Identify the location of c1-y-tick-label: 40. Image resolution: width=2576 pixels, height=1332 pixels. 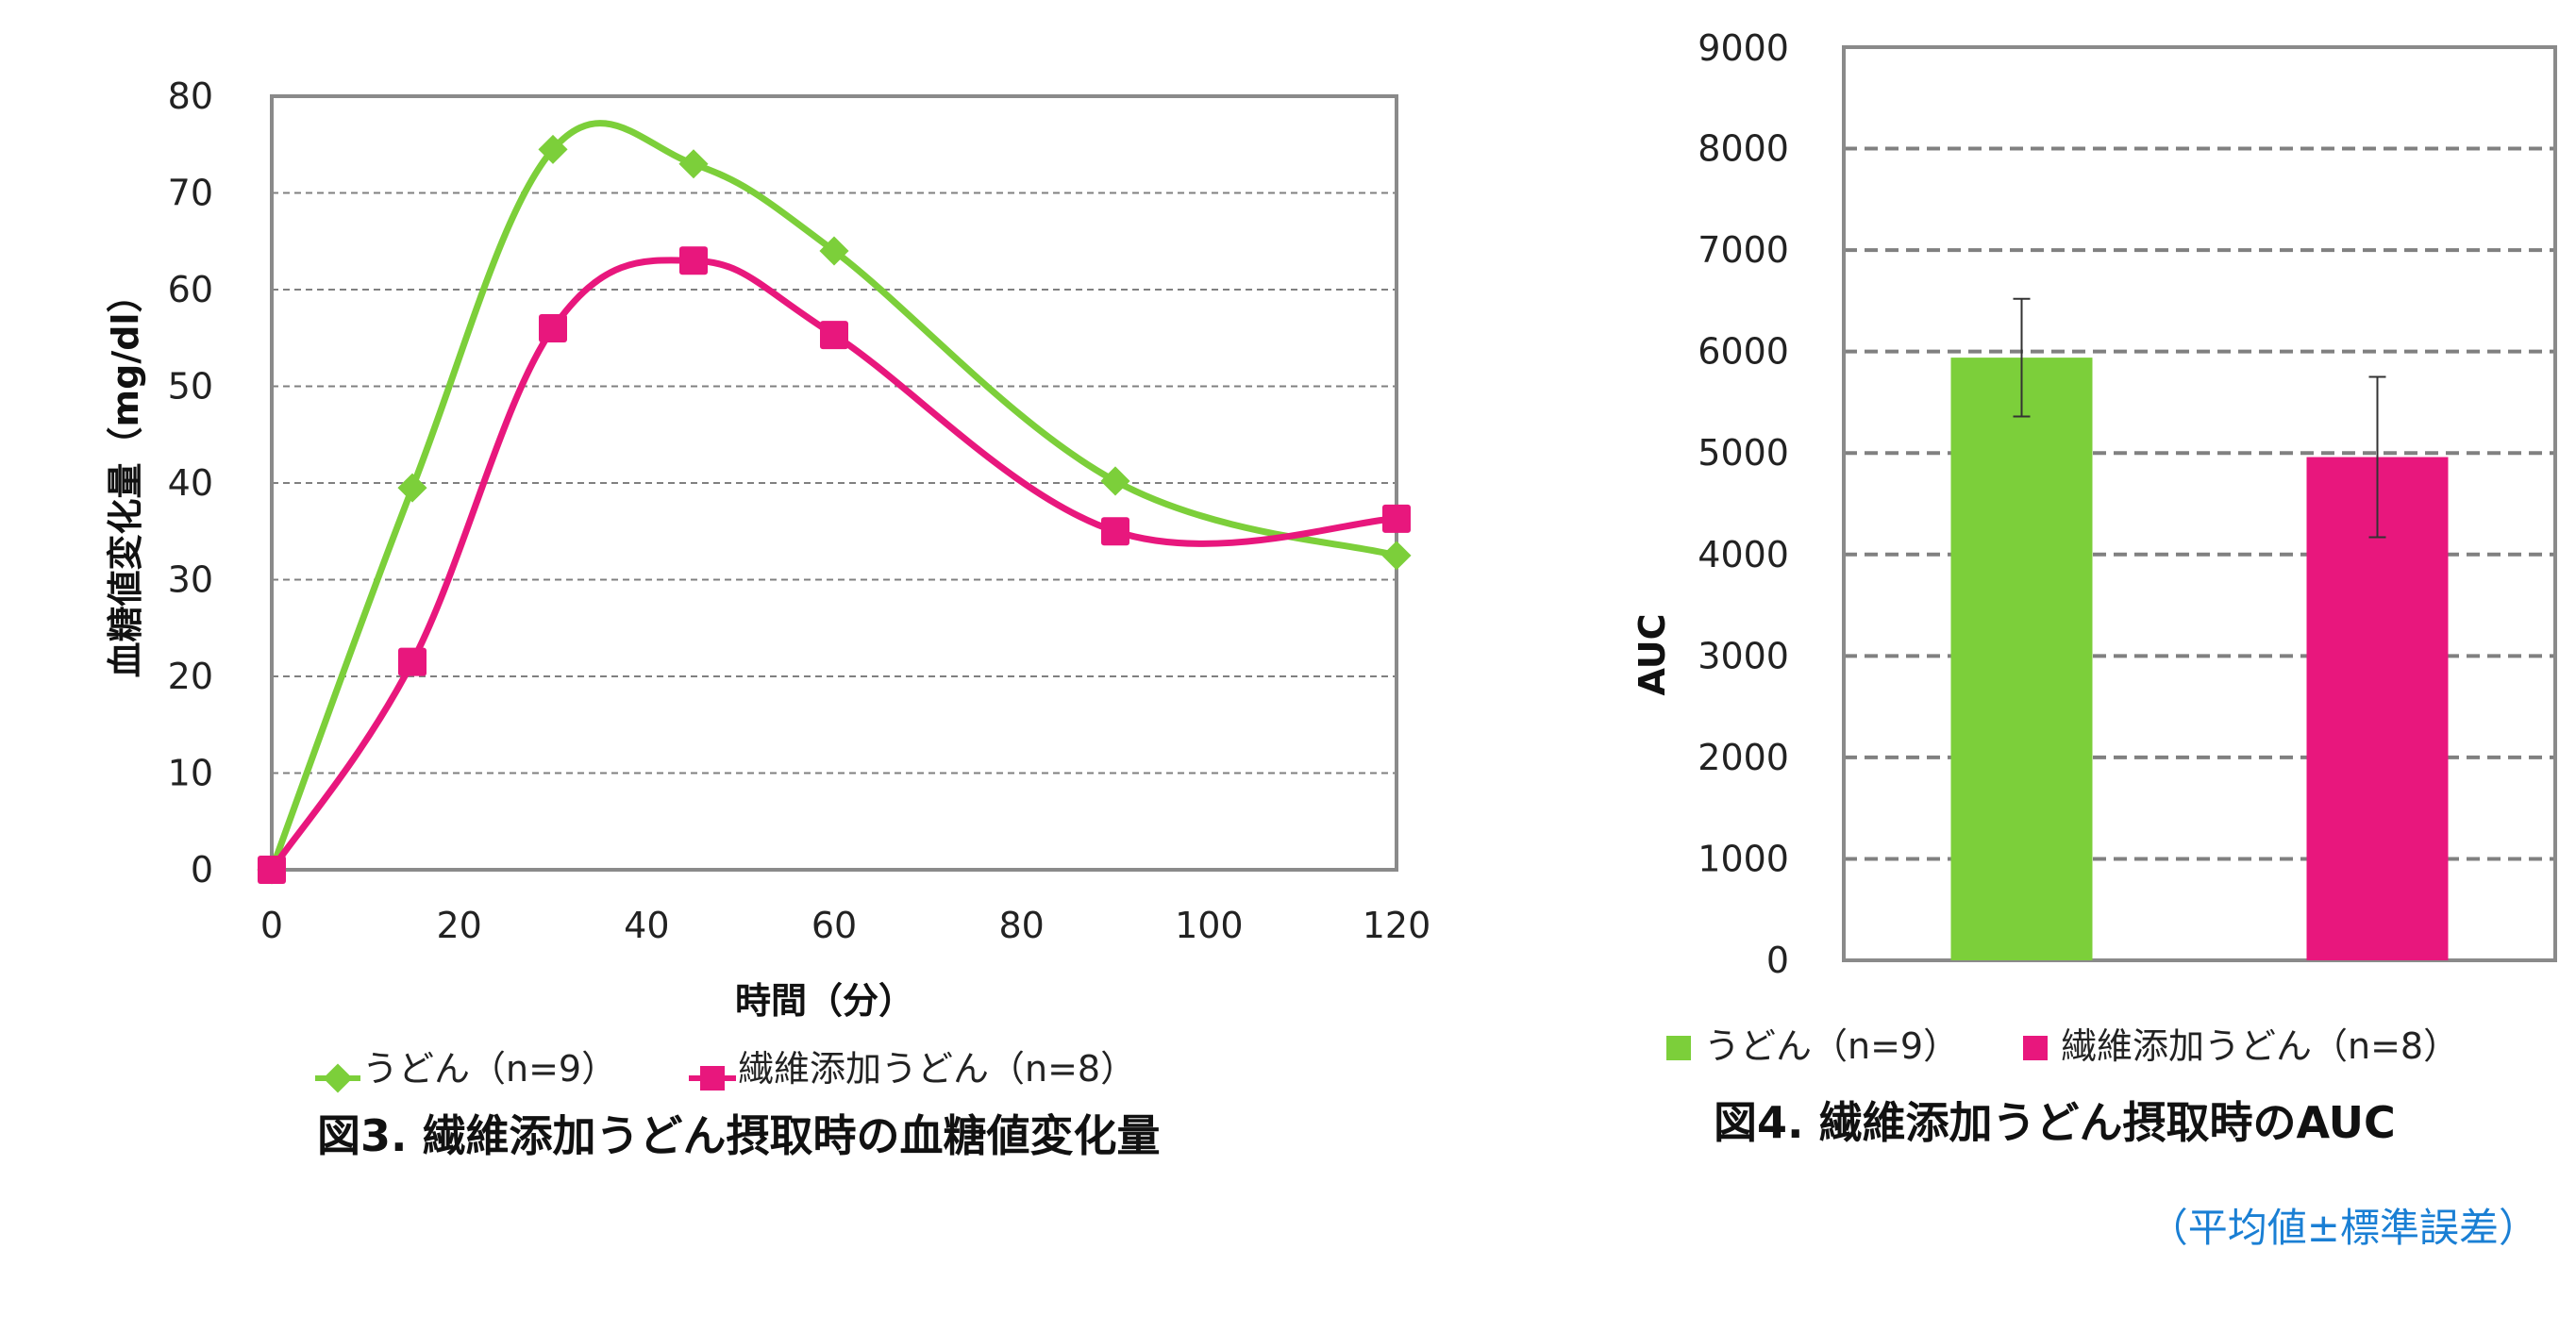
(190, 483).